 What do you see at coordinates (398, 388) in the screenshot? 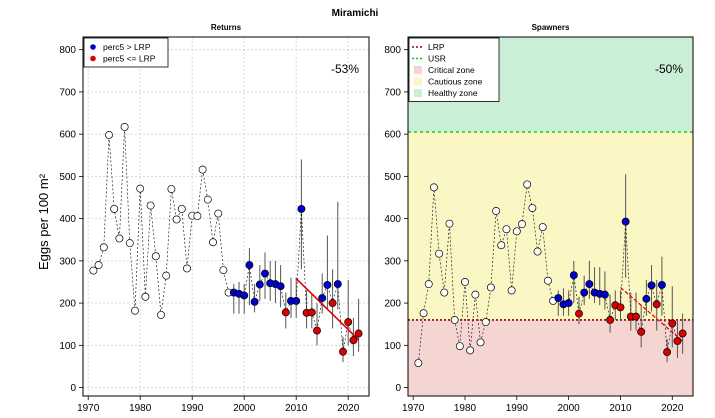
I see `y-tick-label: 0` at bounding box center [398, 388].